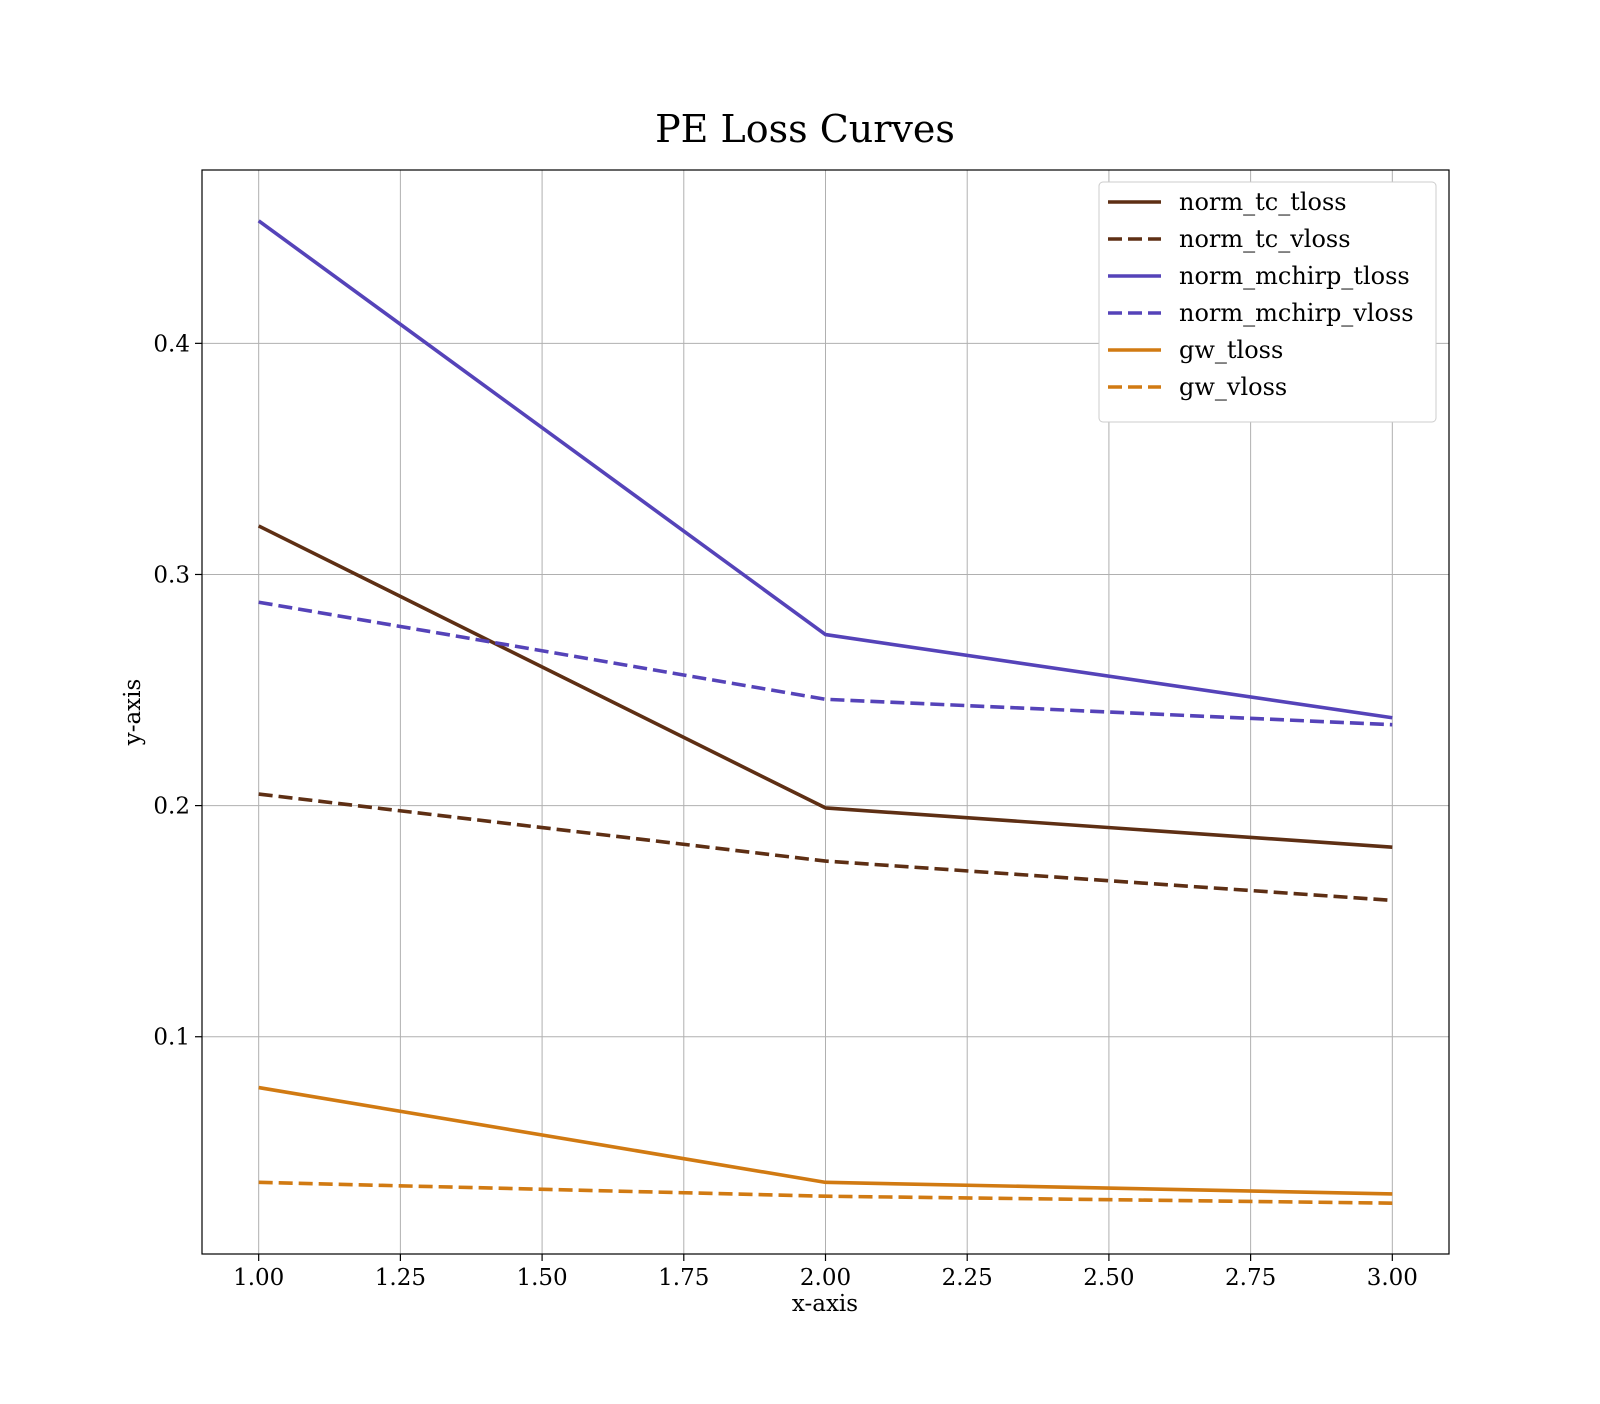 This screenshot has height=1404, width=1600. Describe the element at coordinates (683, 1278) in the screenshot. I see `x-tick-label: 1.75` at that location.